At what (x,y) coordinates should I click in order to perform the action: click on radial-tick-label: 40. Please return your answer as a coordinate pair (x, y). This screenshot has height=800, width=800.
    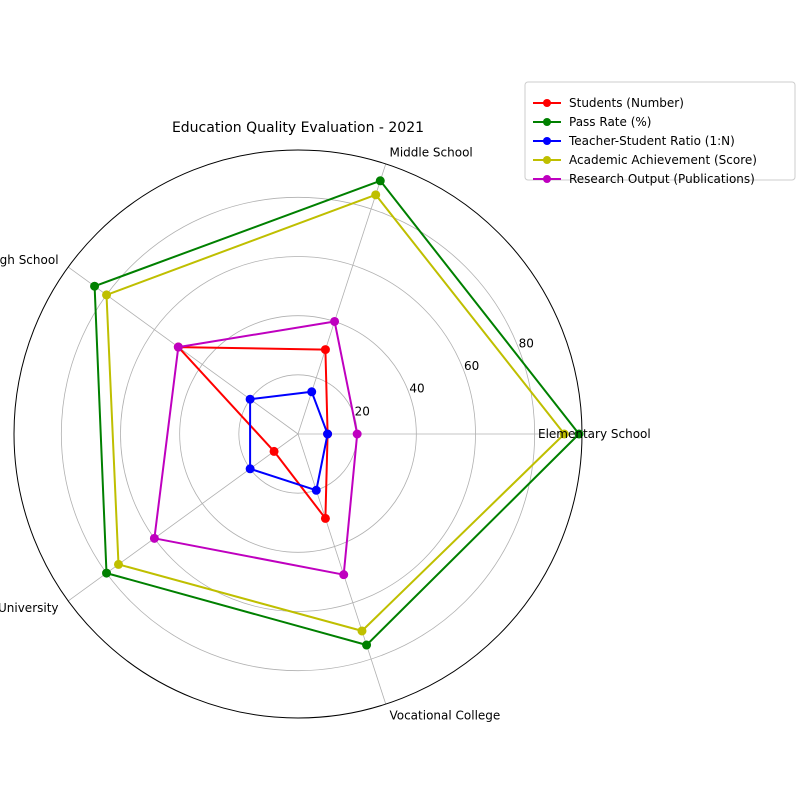
    Looking at the image, I should click on (416, 389).